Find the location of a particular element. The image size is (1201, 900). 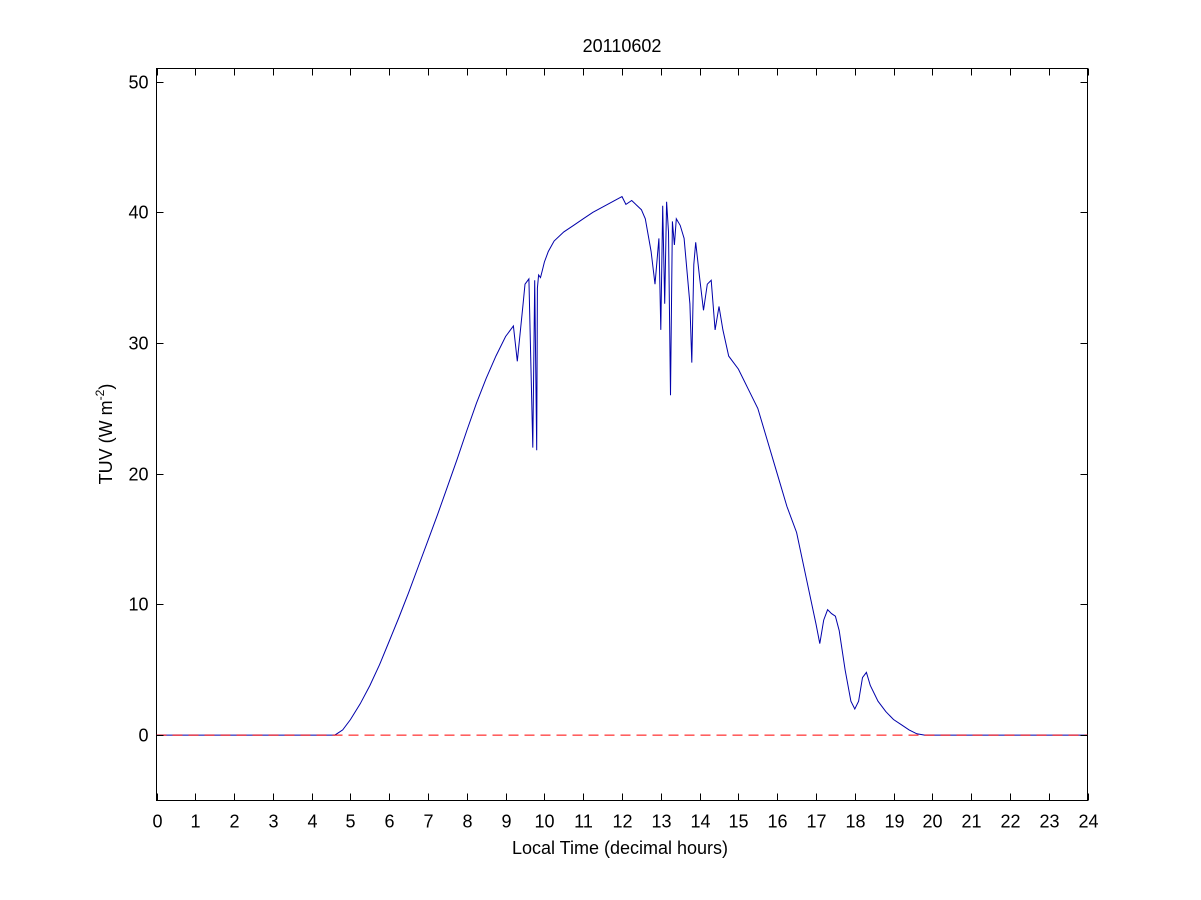

y-axis-label-main: TUV (W m is located at coordinates (106, 442).